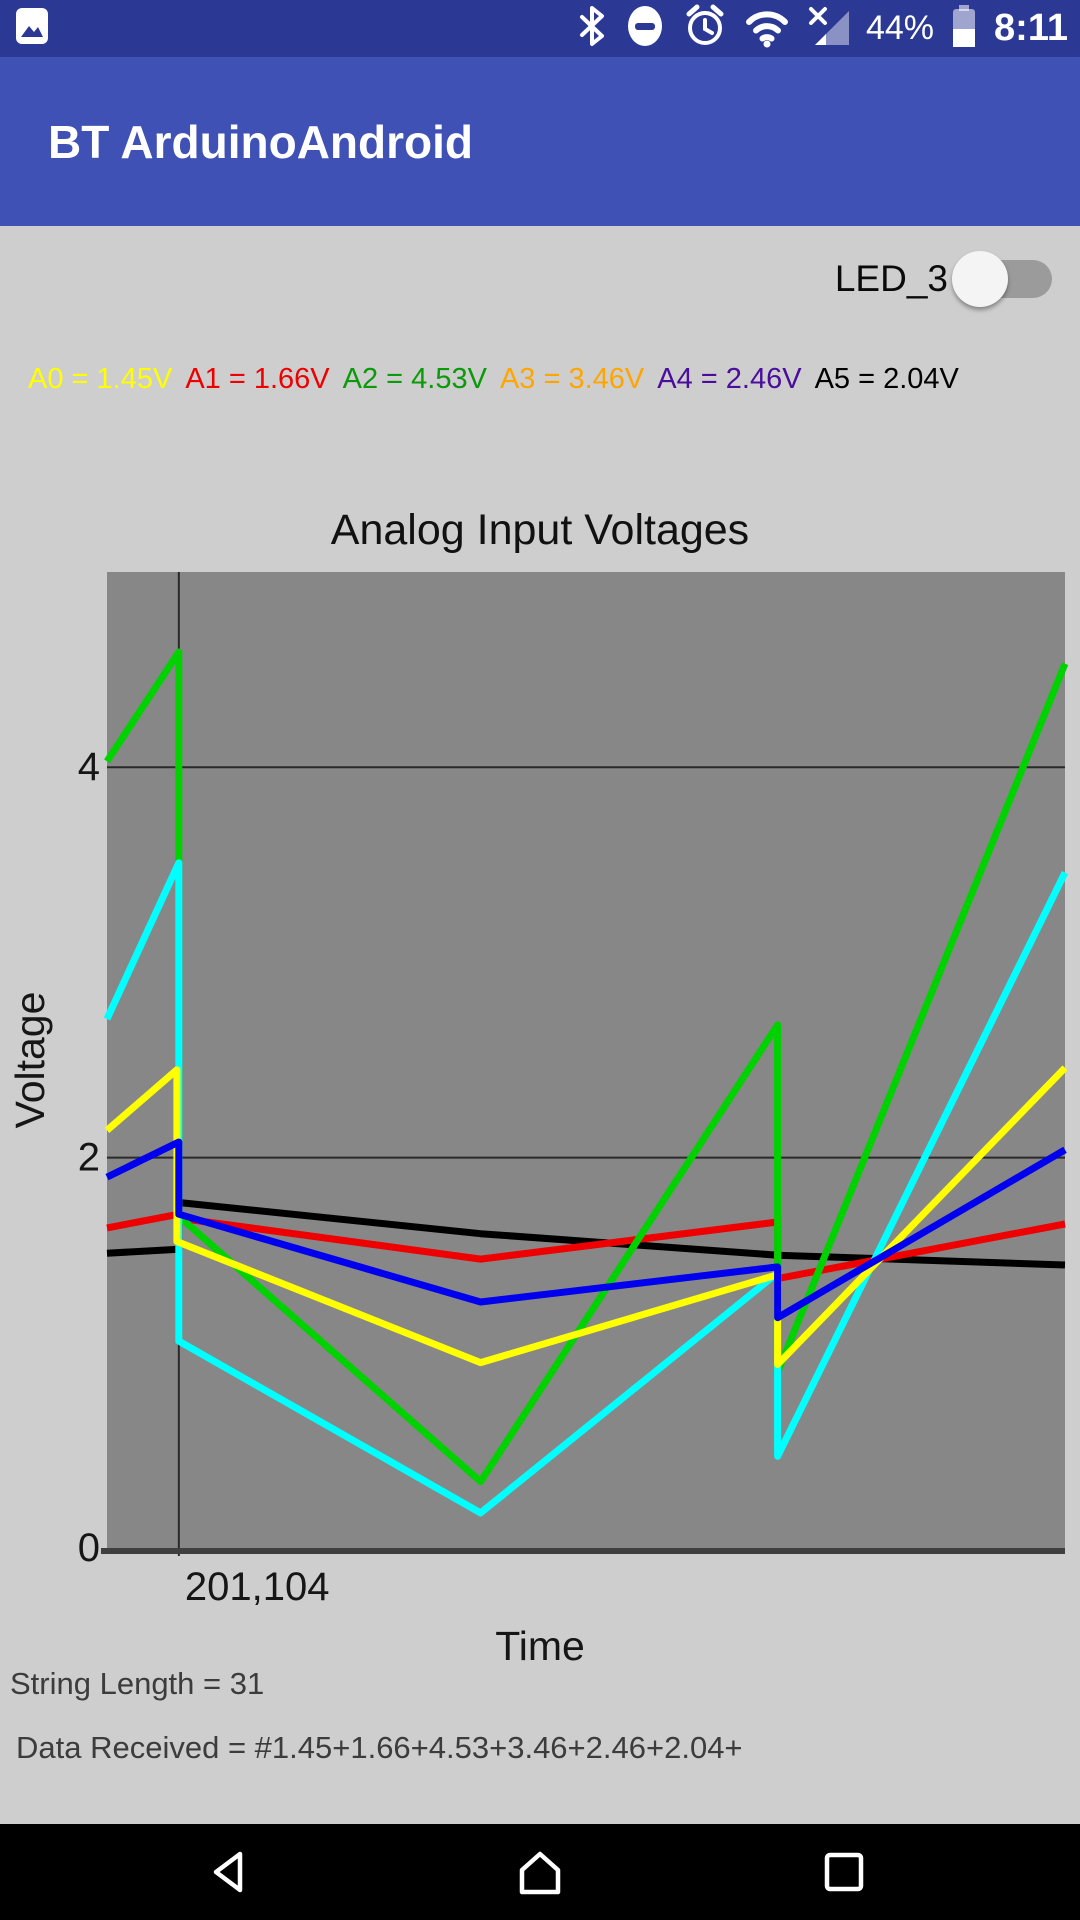 The image size is (1080, 1920). I want to click on navigation-bar, so click(540, 1872).